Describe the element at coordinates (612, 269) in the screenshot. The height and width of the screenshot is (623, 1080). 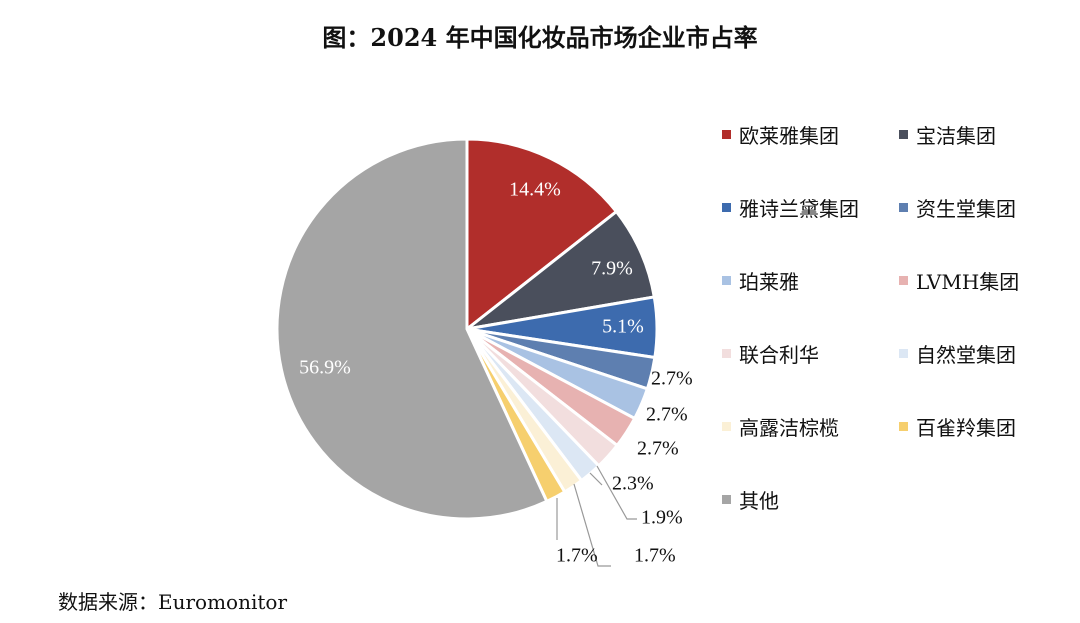
I see `slice-value-label: 7.9%` at that location.